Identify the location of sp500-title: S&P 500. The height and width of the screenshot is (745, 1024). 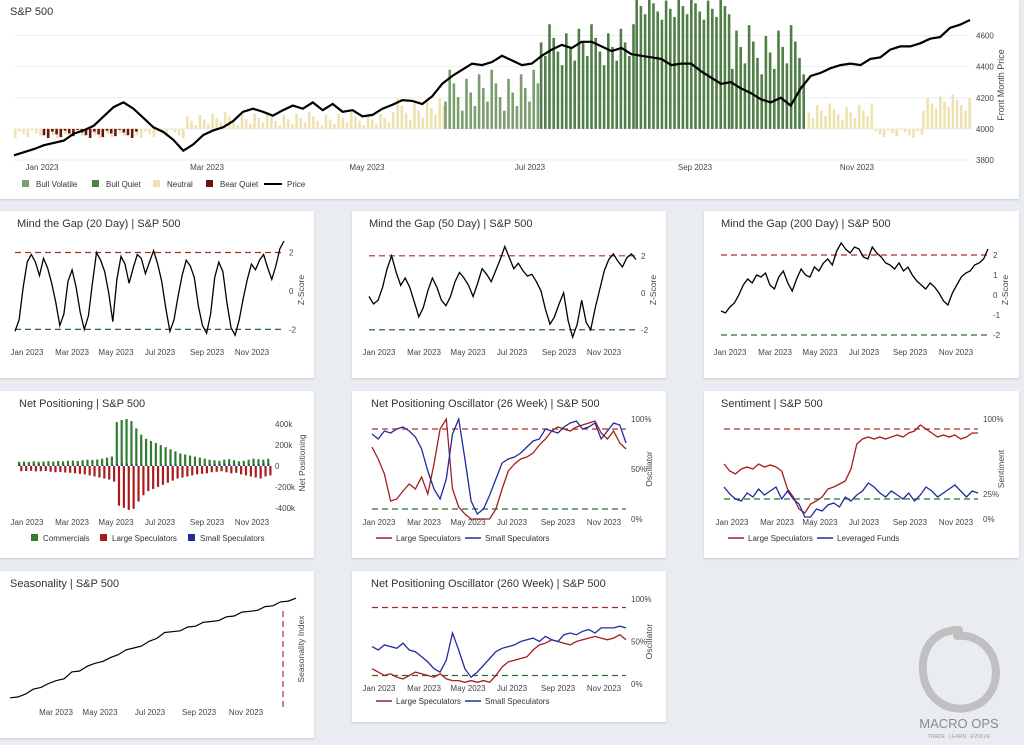
(32, 12).